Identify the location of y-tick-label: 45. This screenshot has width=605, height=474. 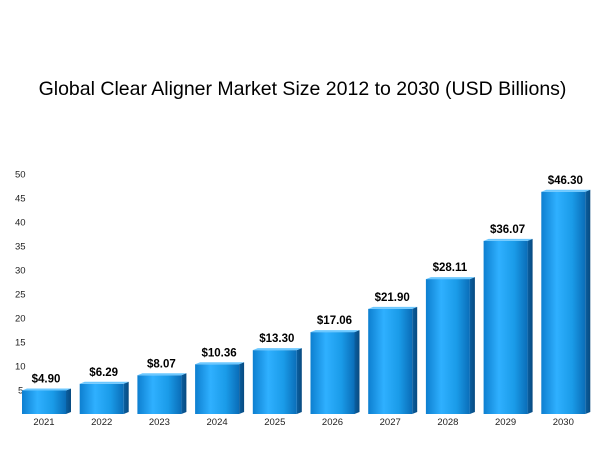
(20, 199).